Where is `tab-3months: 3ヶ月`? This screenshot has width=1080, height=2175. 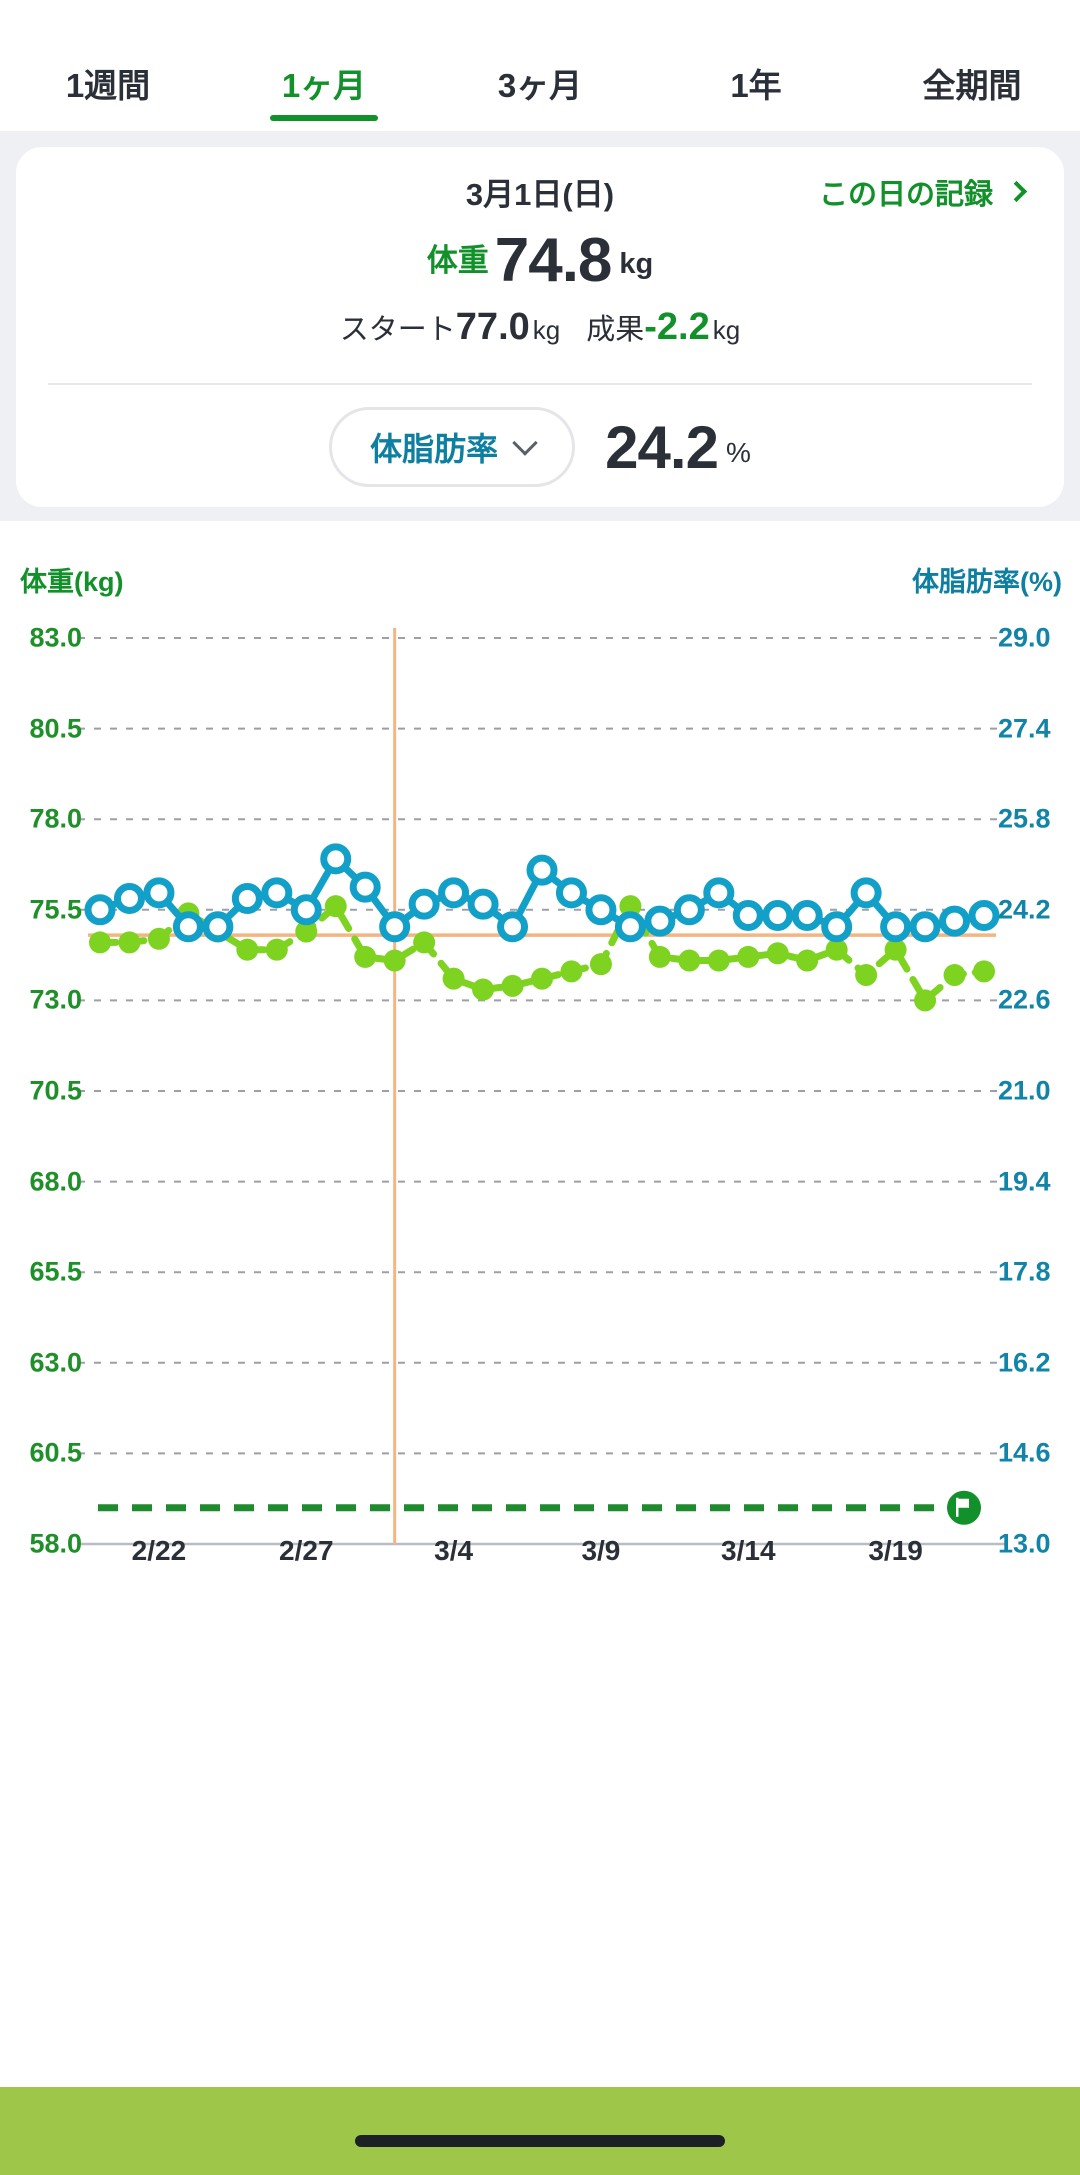 tab-3months: 3ヶ月 is located at coordinates (540, 65).